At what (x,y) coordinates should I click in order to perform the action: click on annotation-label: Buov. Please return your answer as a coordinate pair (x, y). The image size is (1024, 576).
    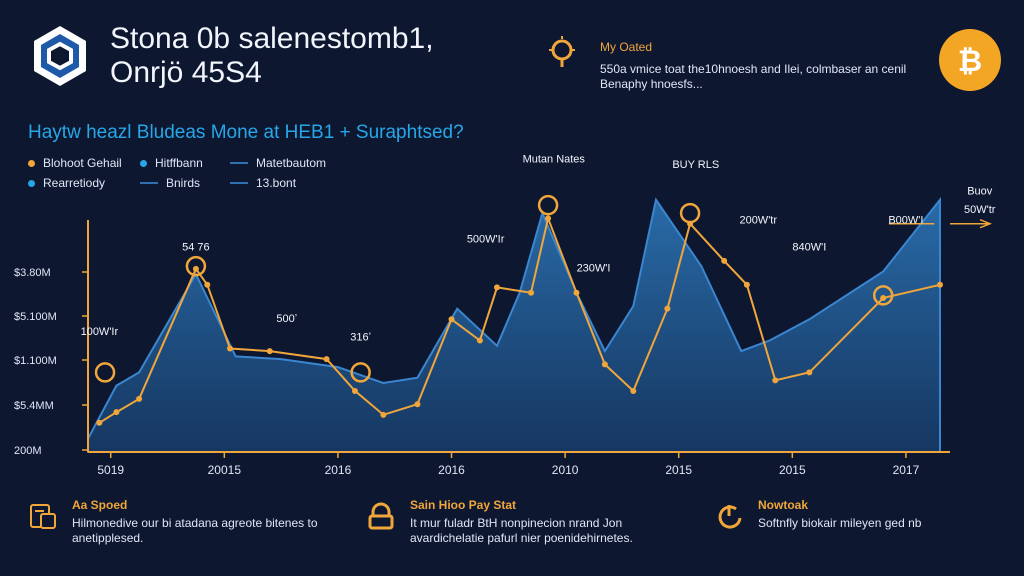
    Looking at the image, I should click on (980, 192).